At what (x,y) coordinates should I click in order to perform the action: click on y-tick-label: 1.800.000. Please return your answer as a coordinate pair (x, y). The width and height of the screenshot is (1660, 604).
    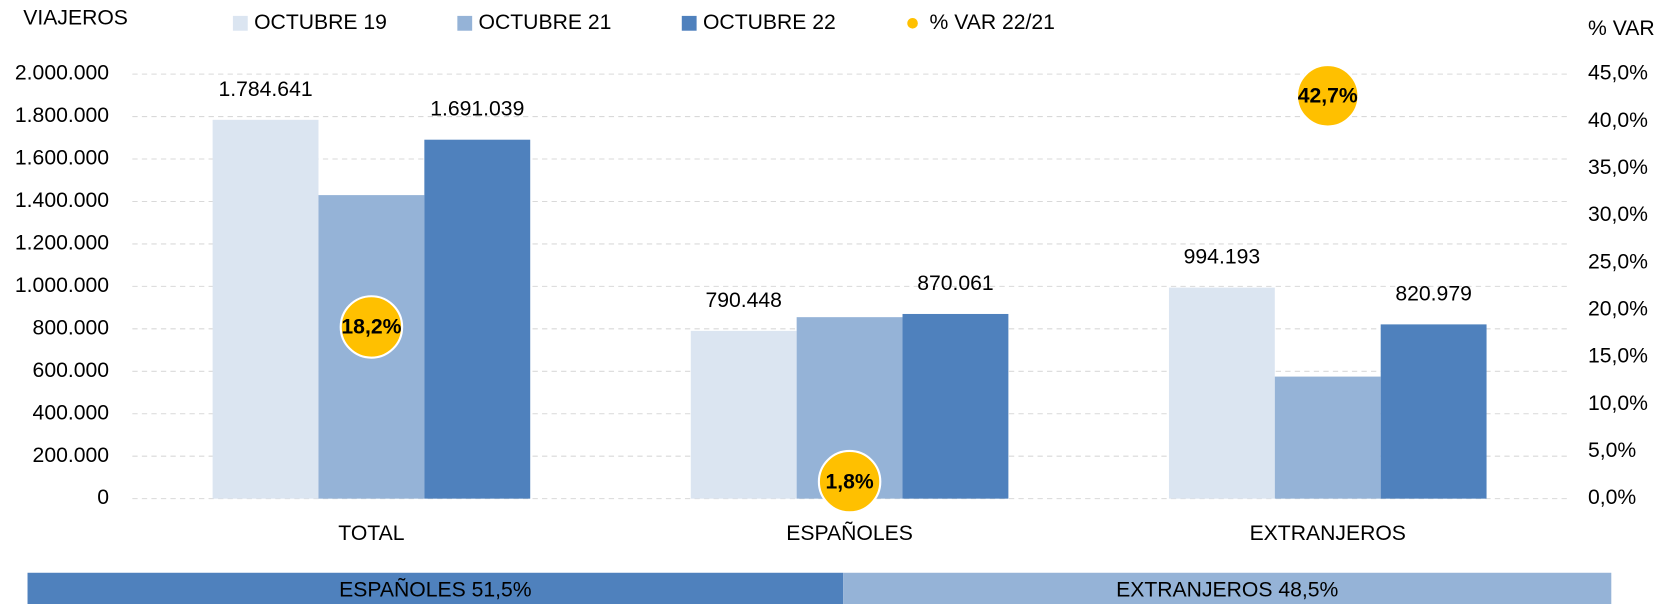
    Looking at the image, I should click on (62, 115).